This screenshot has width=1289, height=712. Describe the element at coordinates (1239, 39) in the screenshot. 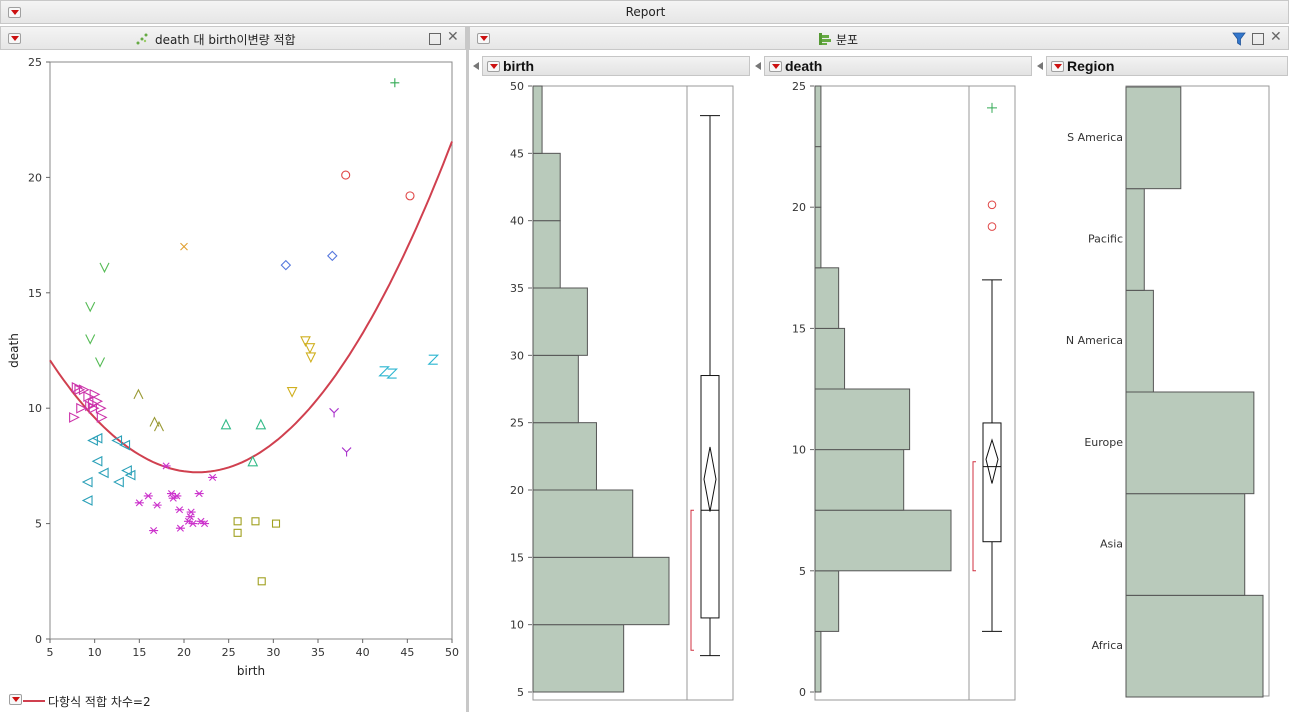

I see `filter-icon` at that location.